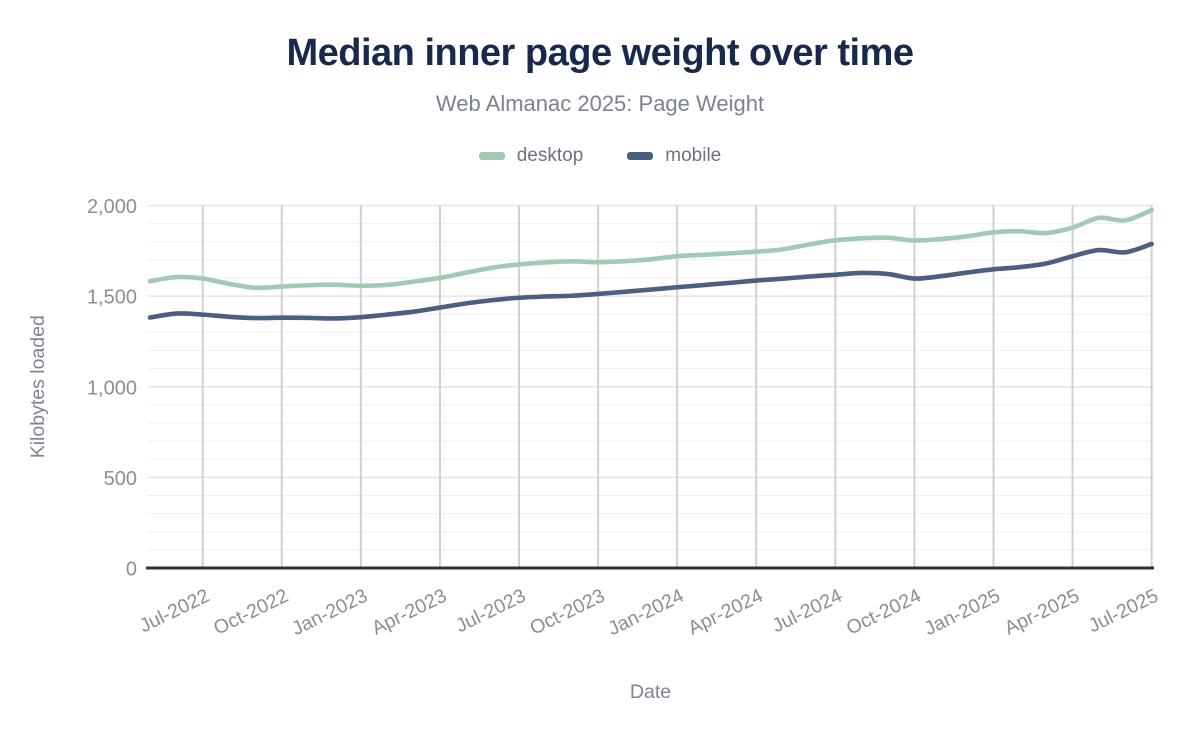 The height and width of the screenshot is (742, 1200). I want to click on x-tick-label-Apr-2025: Apr-2025, so click(1042, 612).